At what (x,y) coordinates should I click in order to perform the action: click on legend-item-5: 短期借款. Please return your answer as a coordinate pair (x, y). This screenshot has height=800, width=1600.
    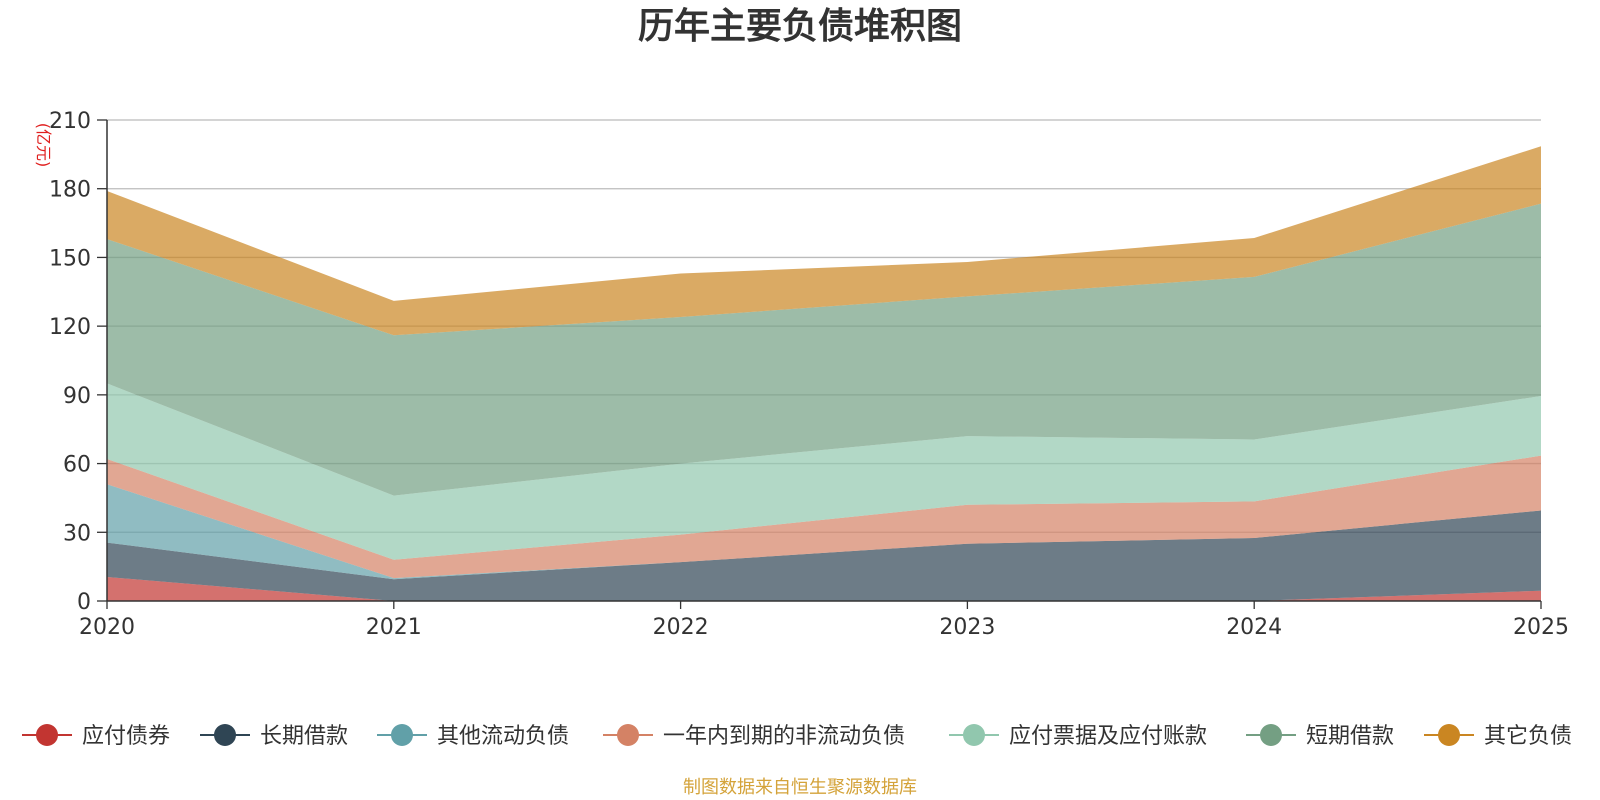
    Looking at the image, I should click on (1320, 736).